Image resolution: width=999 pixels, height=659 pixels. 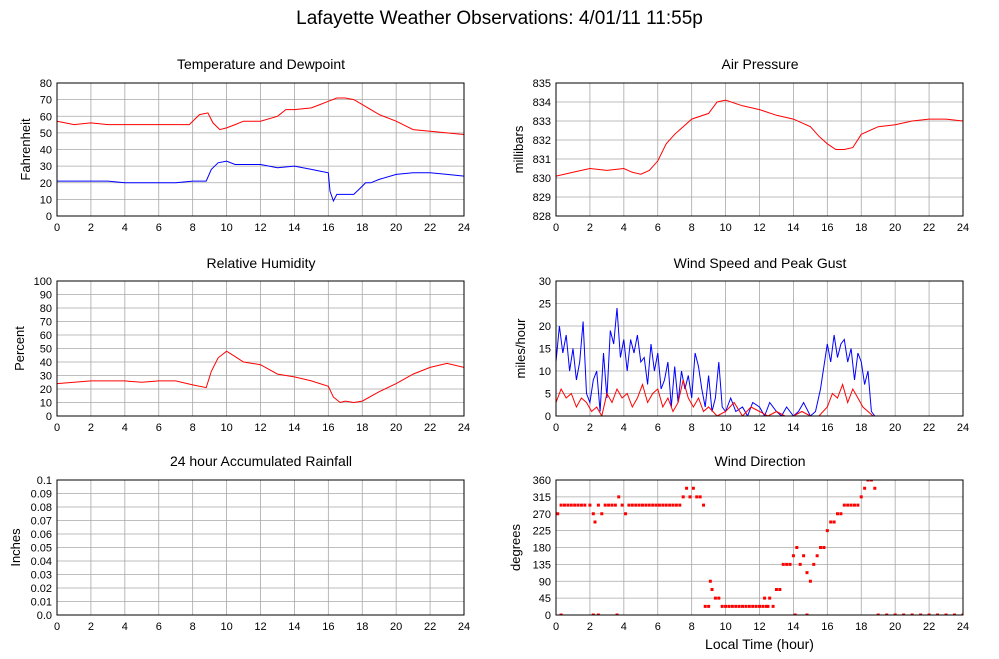 What do you see at coordinates (542, 515) in the screenshot?
I see `y-tick-label: 270` at bounding box center [542, 515].